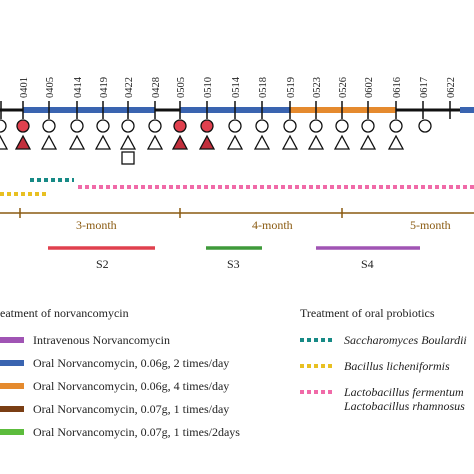  Describe the element at coordinates (136, 432) in the screenshot. I see `legend-item-oral-half: Oral Norvancomycin, 0.07g, 1 times/2days` at that location.